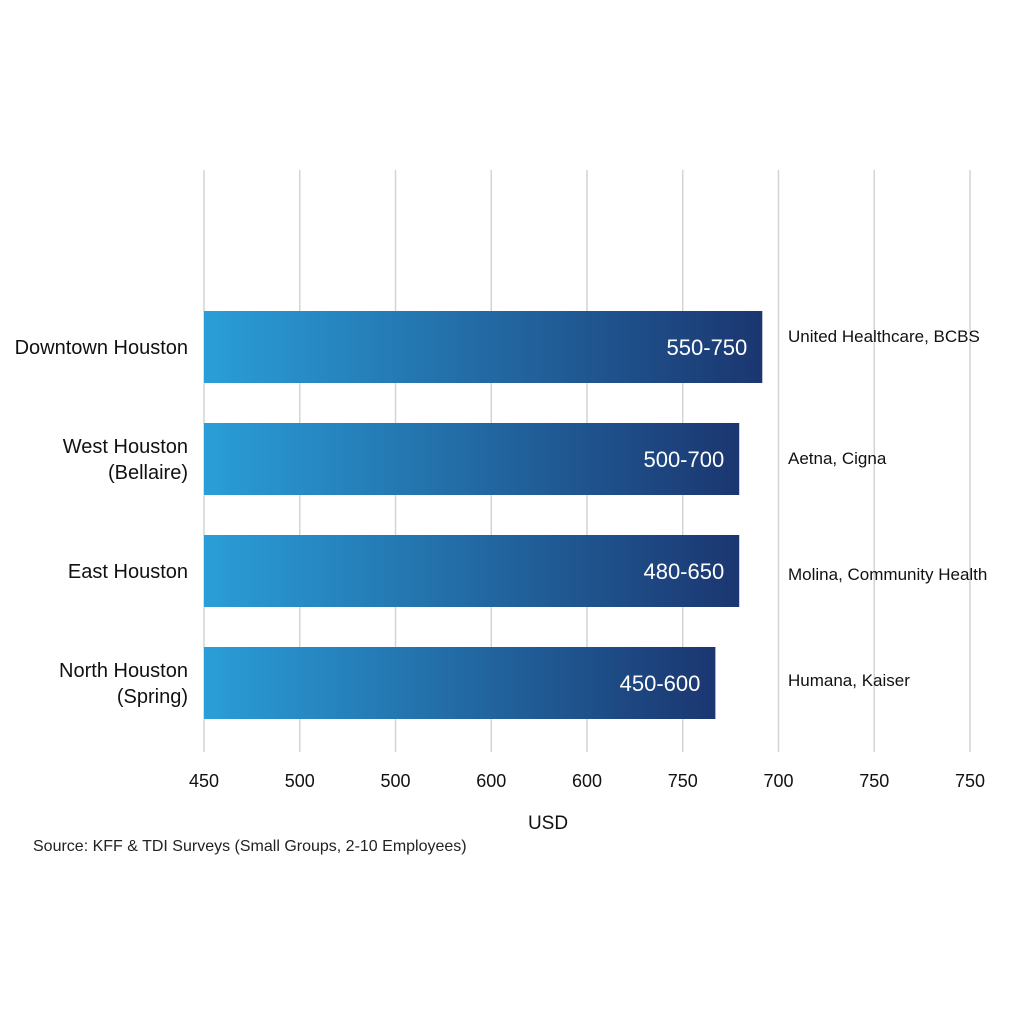 This screenshot has height=1024, width=1024. What do you see at coordinates (101, 348) in the screenshot?
I see `category-label: Downtown Houston` at bounding box center [101, 348].